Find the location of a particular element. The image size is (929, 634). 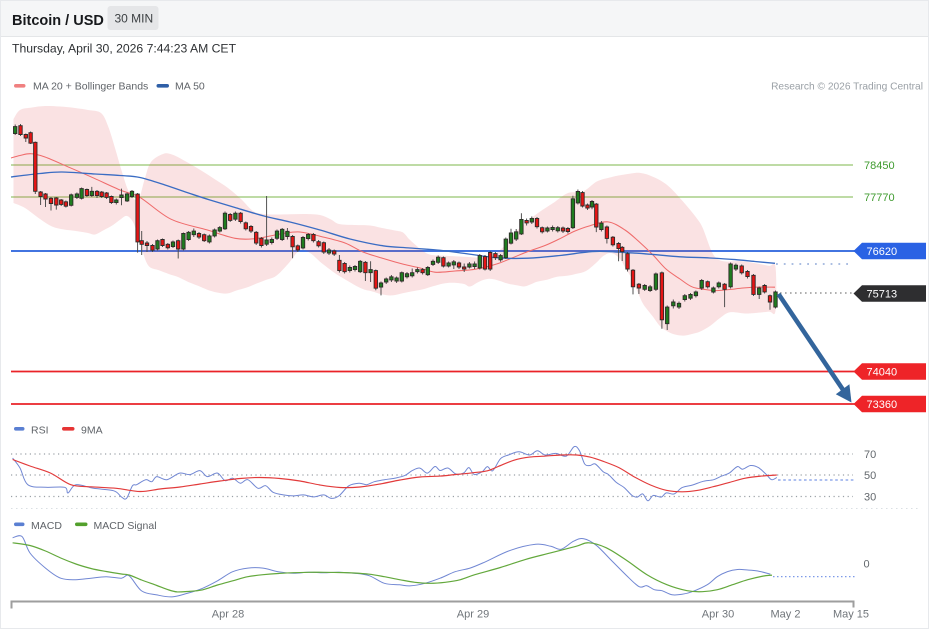

svg-text: MA 50 is located at coordinates (190, 87).